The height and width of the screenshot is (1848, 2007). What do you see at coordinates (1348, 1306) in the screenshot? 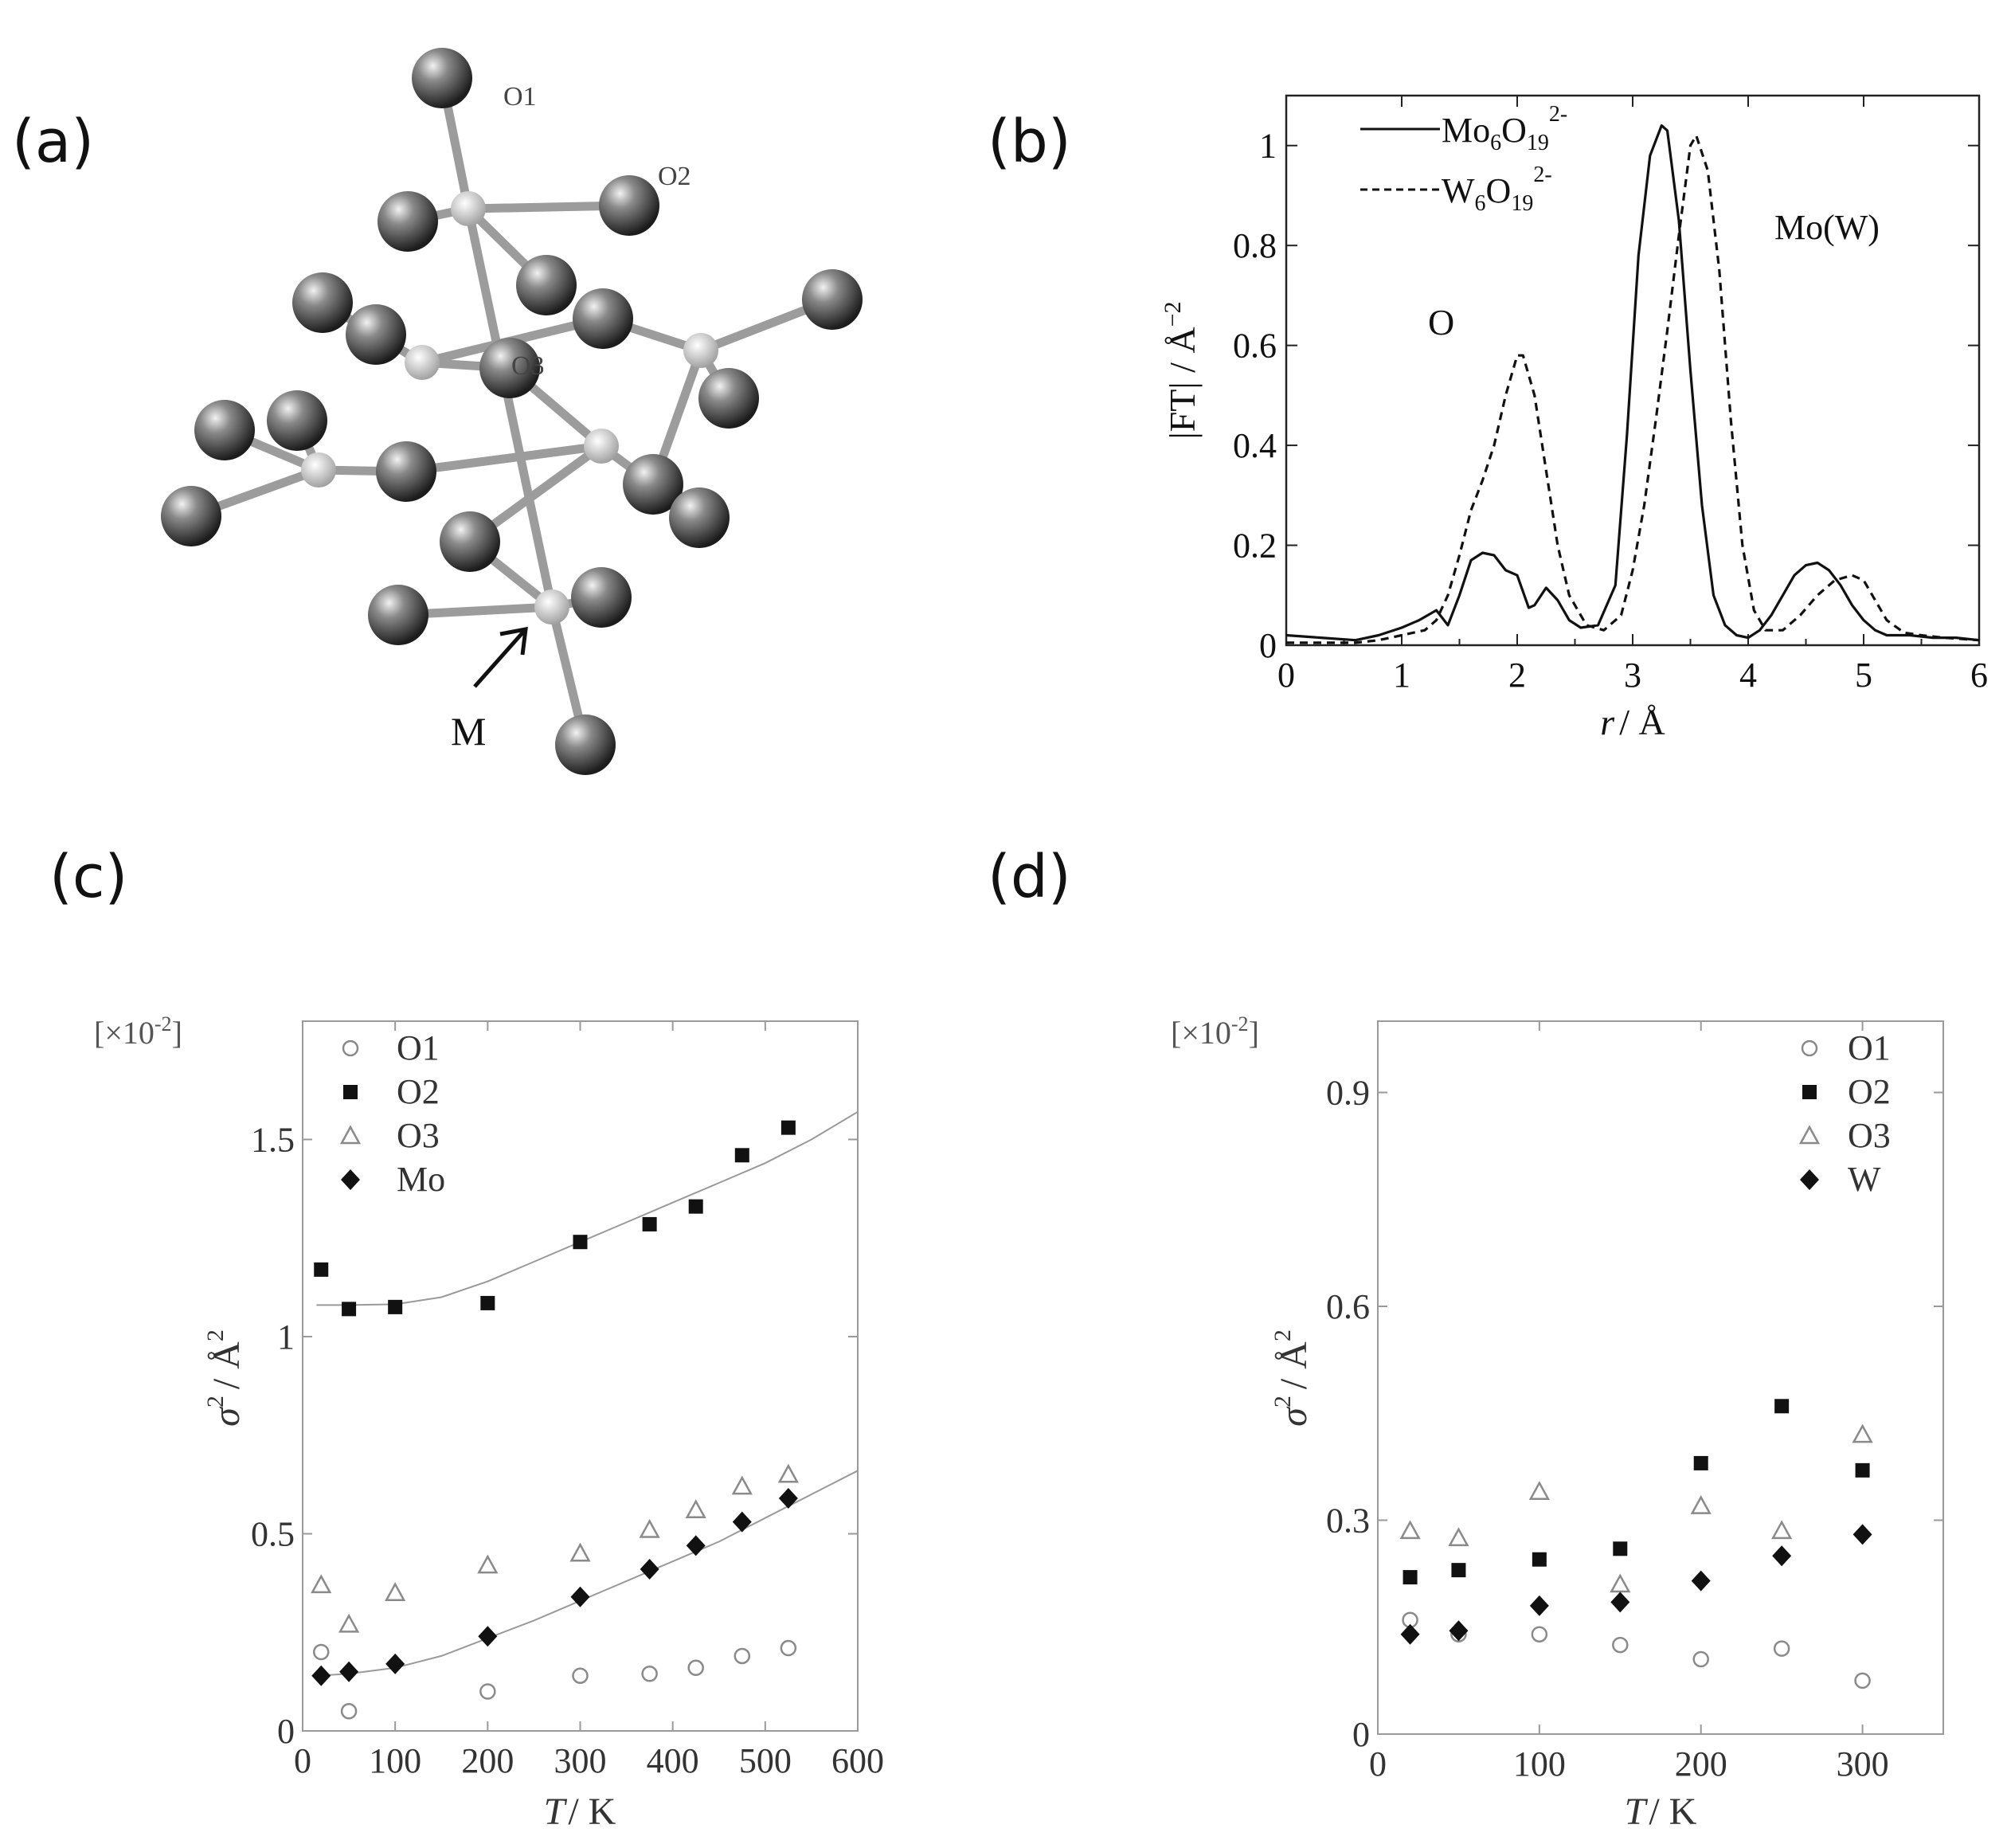
I see `y-tick-label-d: 0.6` at bounding box center [1348, 1306].